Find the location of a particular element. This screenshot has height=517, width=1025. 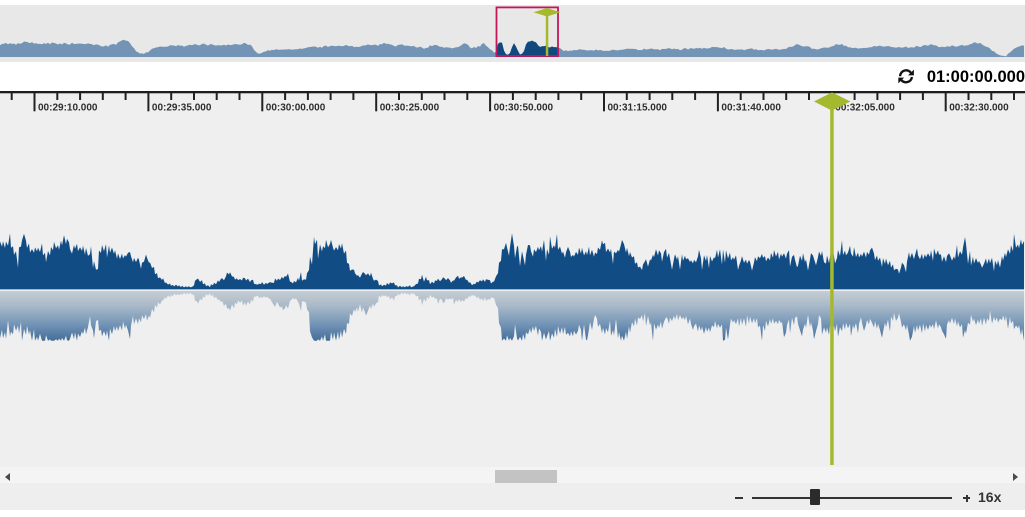

svg-text: 00:31:15.000 is located at coordinates (638, 108).